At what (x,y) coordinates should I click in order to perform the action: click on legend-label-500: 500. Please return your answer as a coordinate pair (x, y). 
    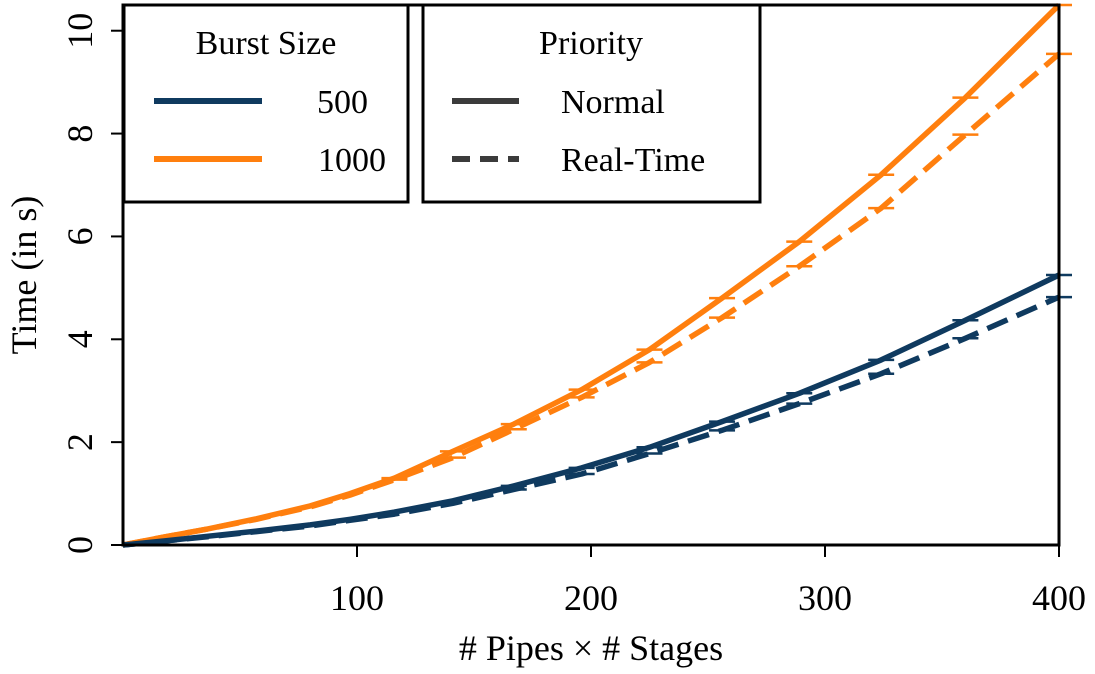
    Looking at the image, I should click on (342, 102).